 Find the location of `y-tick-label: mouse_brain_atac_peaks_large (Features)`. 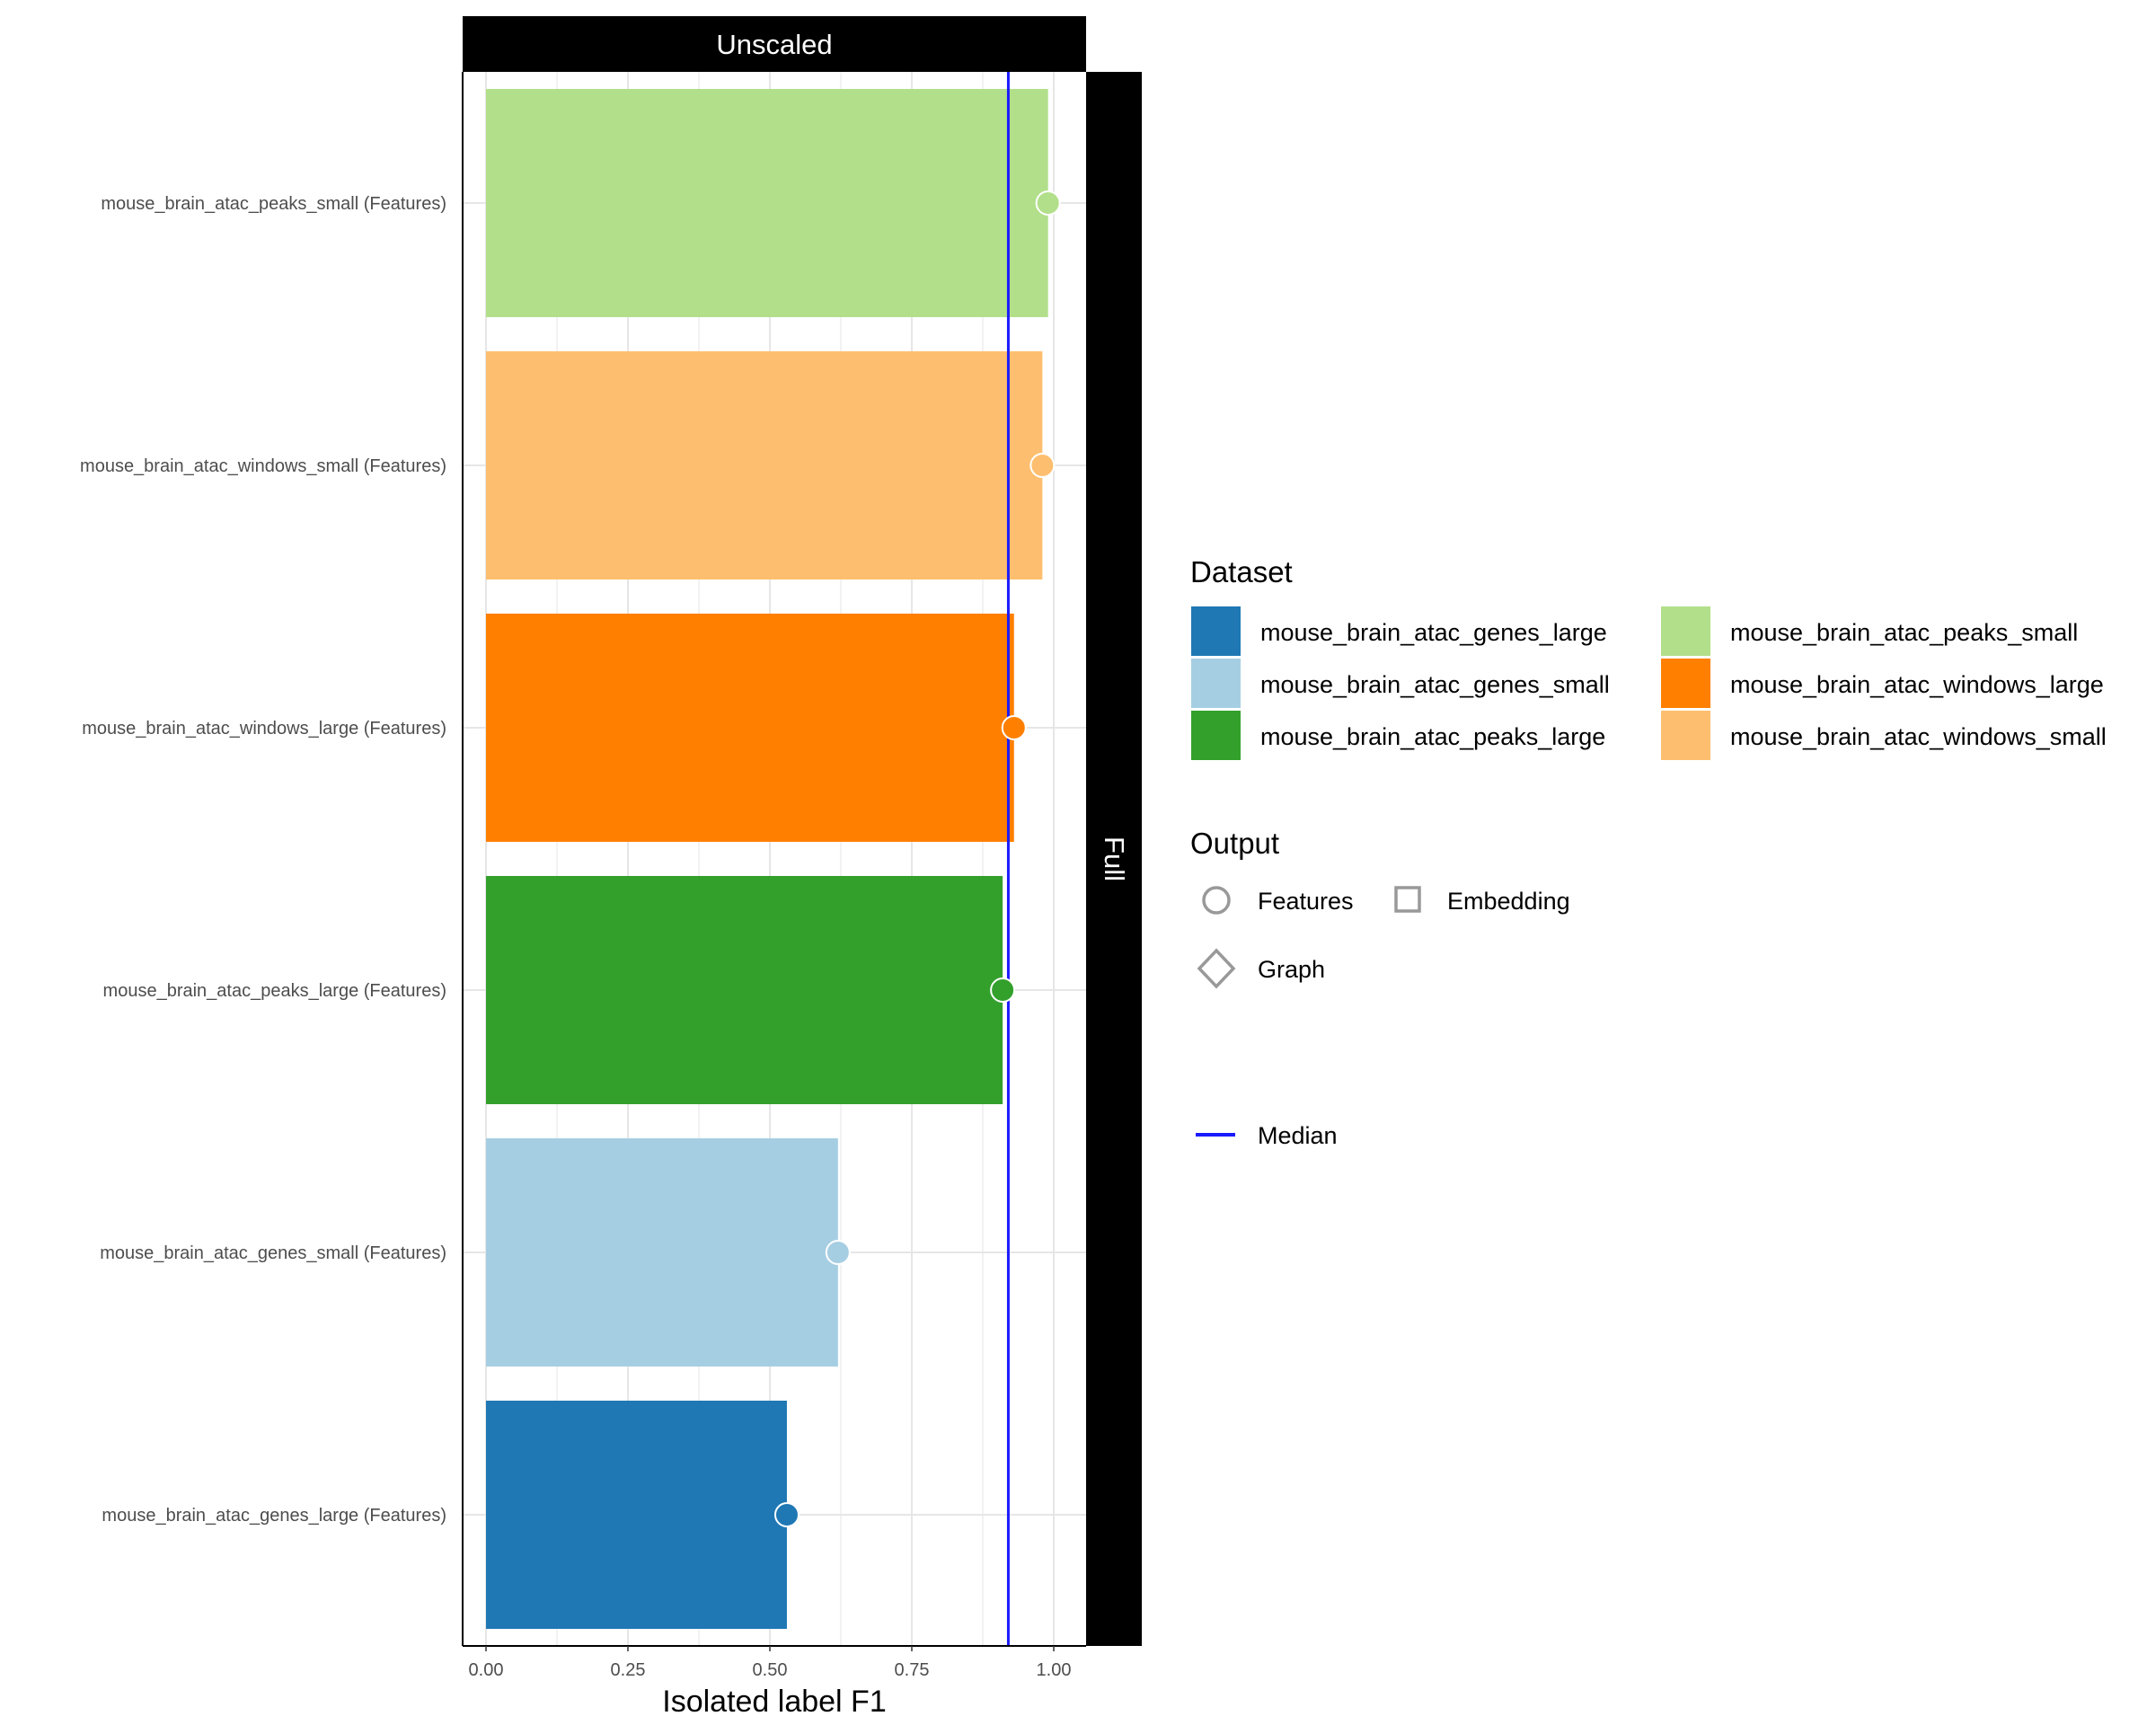

y-tick-label: mouse_brain_atac_peaks_large (Features) is located at coordinates (274, 991).